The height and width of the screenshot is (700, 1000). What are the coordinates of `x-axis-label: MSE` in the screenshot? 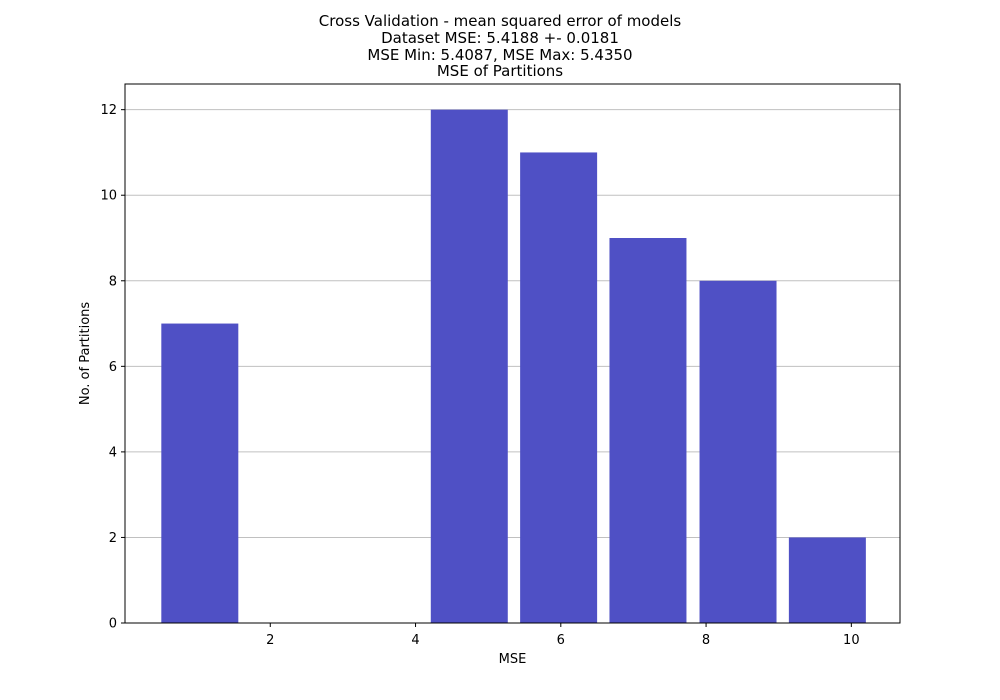 It's located at (513, 659).